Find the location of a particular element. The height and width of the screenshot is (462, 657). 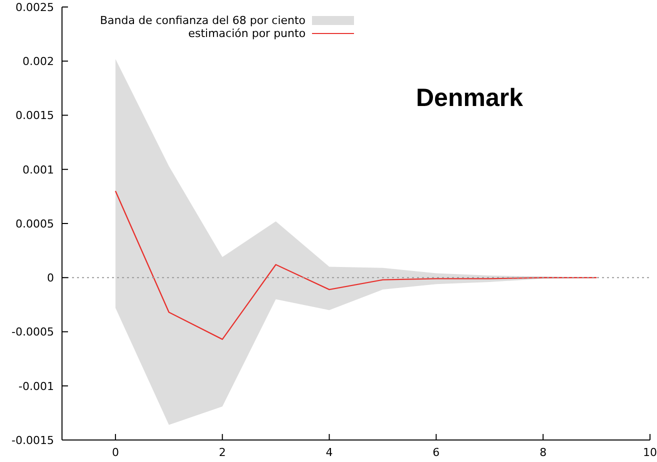

annotation: Denmark is located at coordinates (469, 98).